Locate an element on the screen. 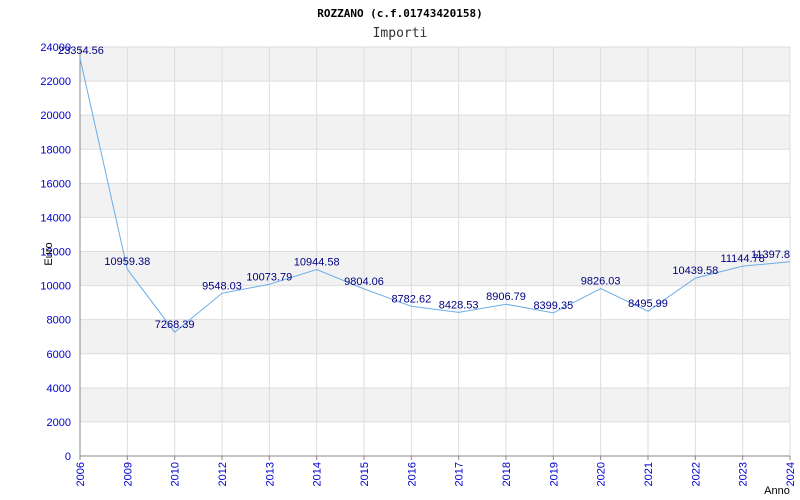  data-label: 8782.62 is located at coordinates (411, 299).